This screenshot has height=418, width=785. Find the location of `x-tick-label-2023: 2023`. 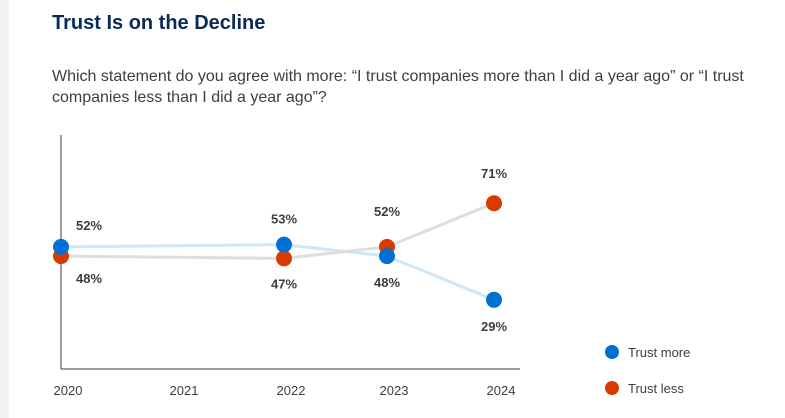

x-tick-label-2023: 2023 is located at coordinates (394, 390).